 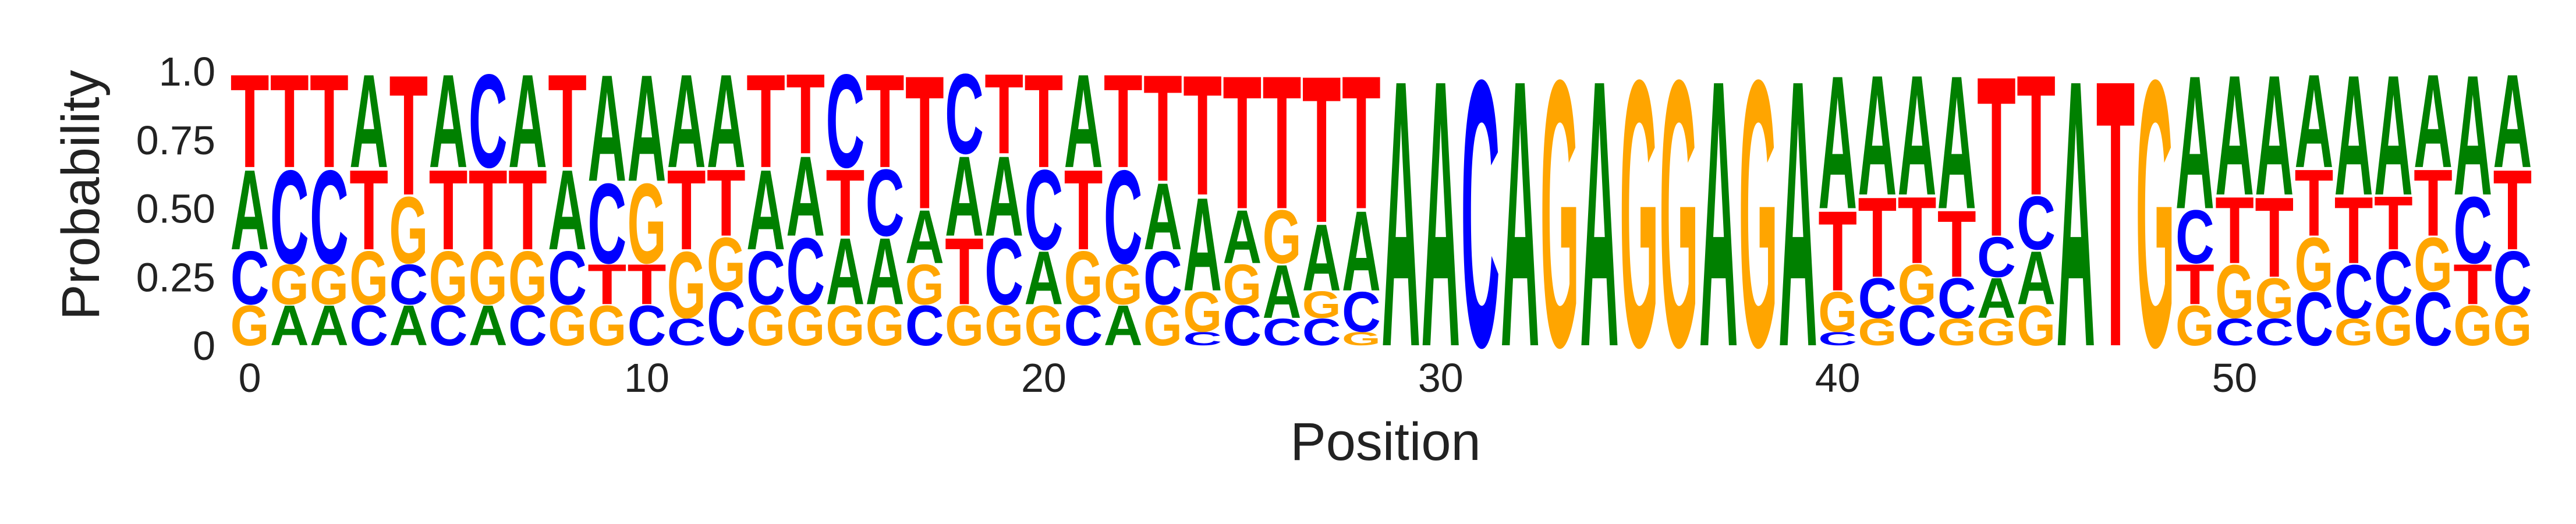 I want to click on y-tick-label: 0, so click(x=204, y=346).